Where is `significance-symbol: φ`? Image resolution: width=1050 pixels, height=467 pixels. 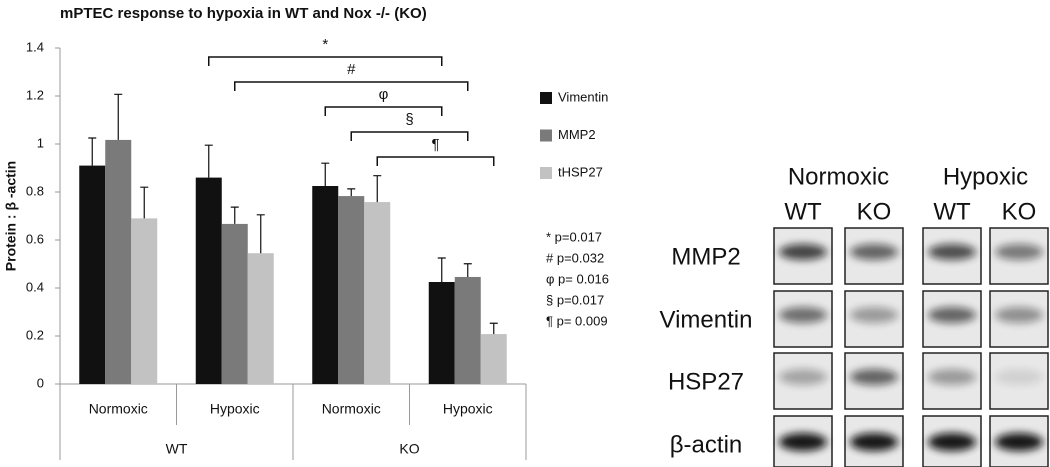 significance-symbol: φ is located at coordinates (384, 94).